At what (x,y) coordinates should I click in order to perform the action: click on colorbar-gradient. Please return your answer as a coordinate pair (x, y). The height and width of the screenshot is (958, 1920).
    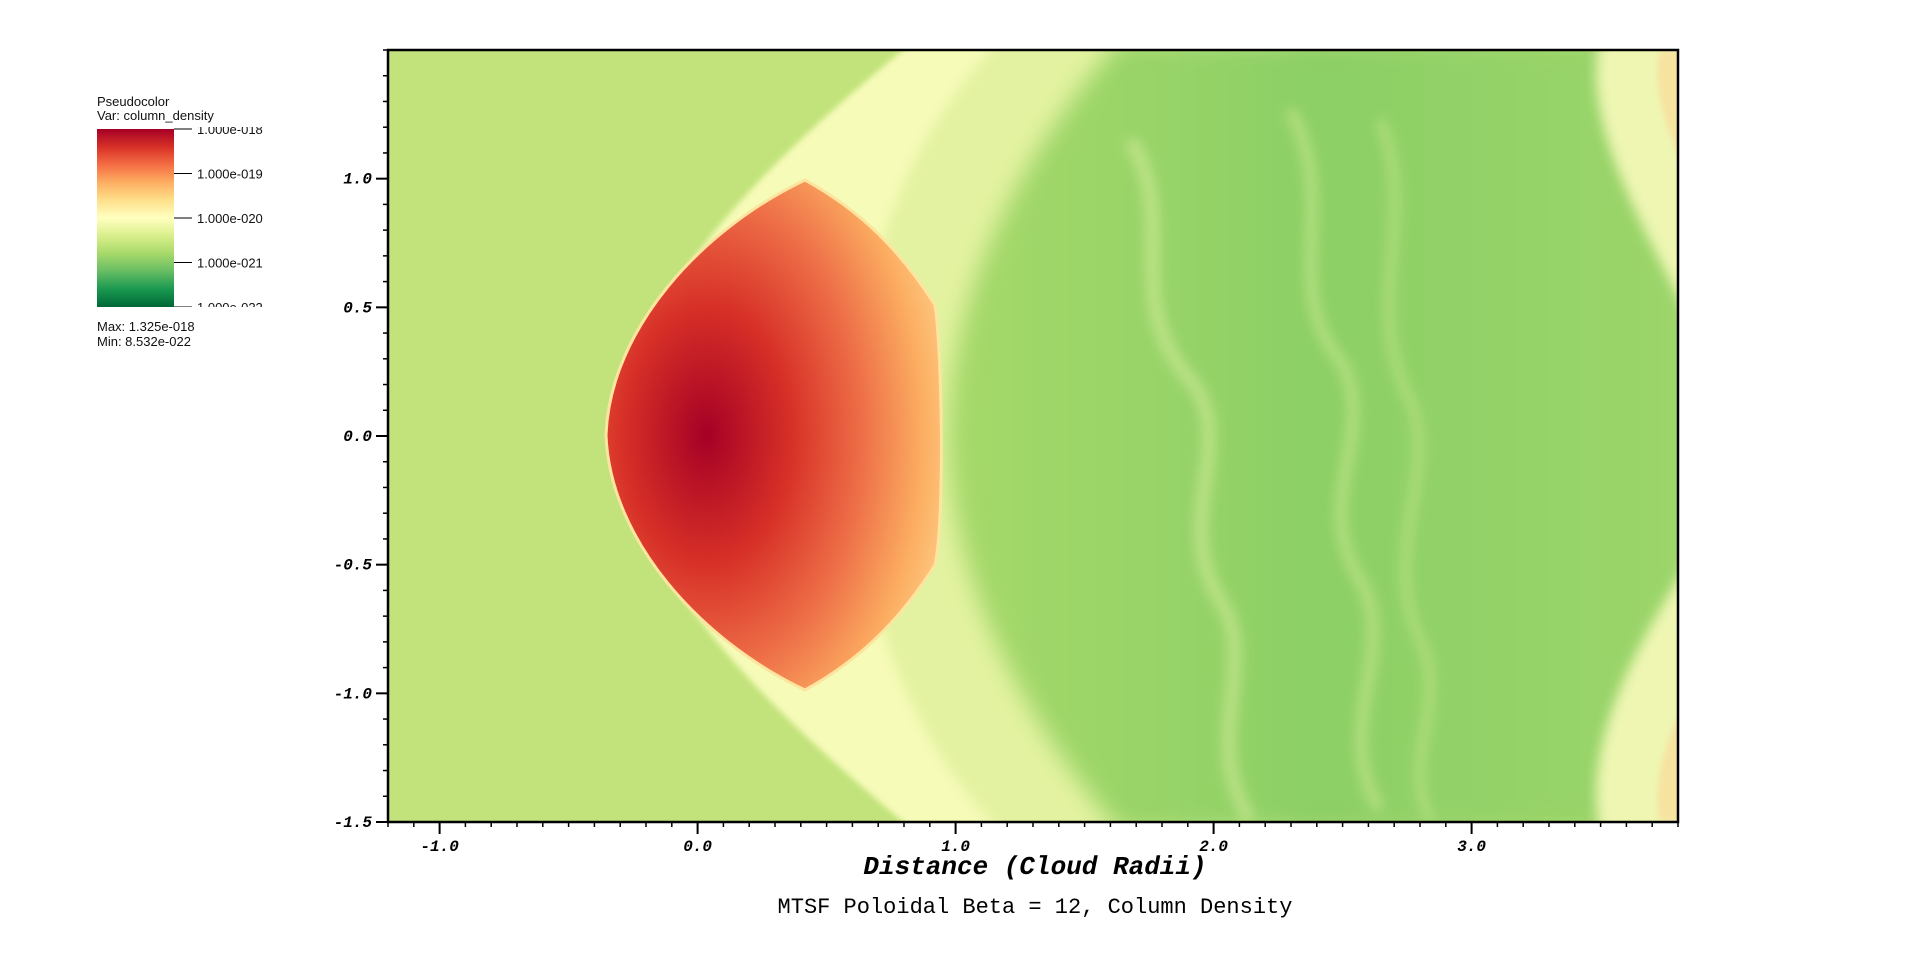
    Looking at the image, I should click on (135, 218).